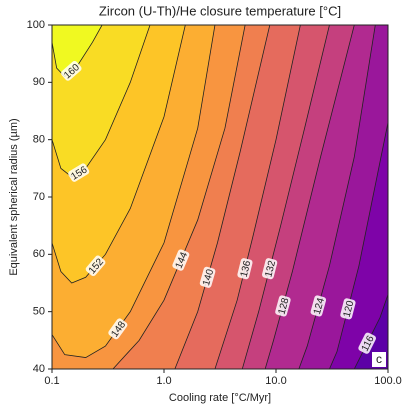 The image size is (405, 412). Describe the element at coordinates (14, 196) in the screenshot. I see `y-axis-label: Equivalent spherical radius (µm)` at that location.